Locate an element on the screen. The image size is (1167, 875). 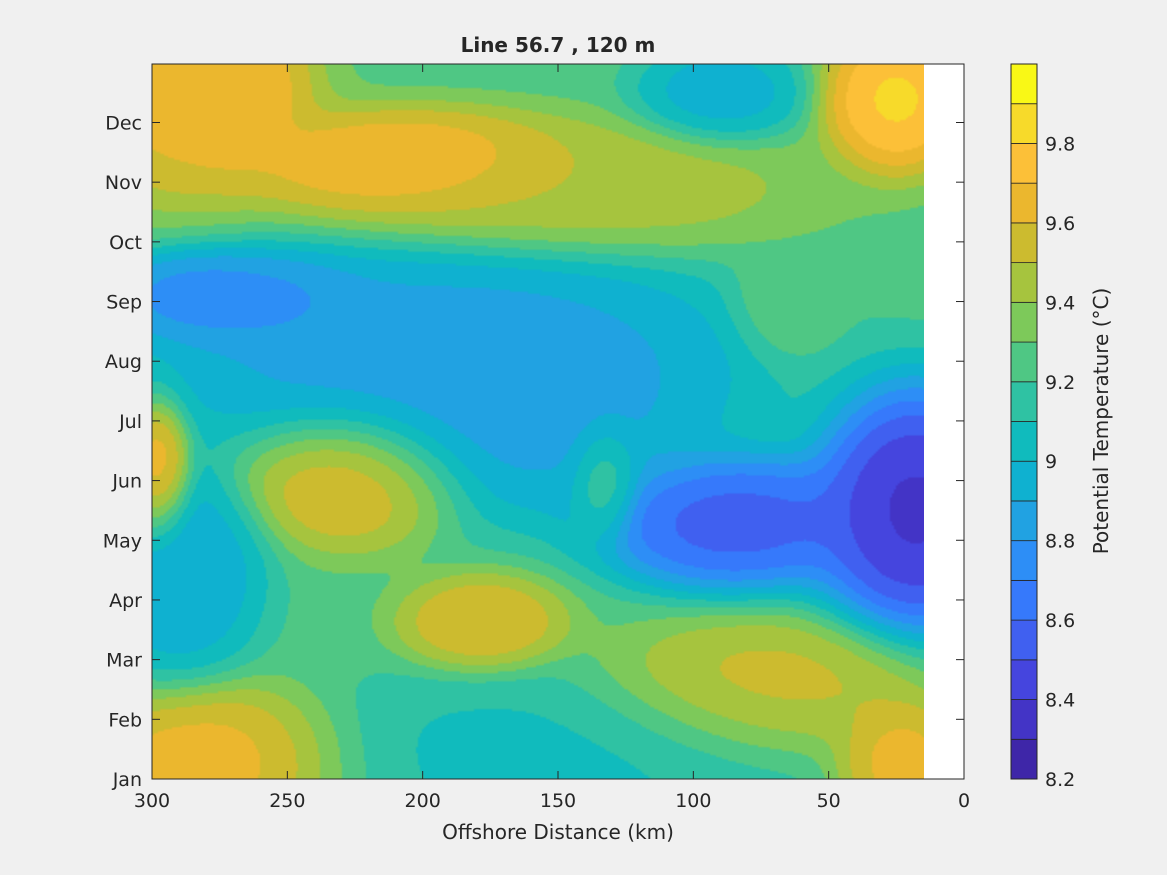
colorbar-tick-label: 8.6 is located at coordinates (1060, 621).